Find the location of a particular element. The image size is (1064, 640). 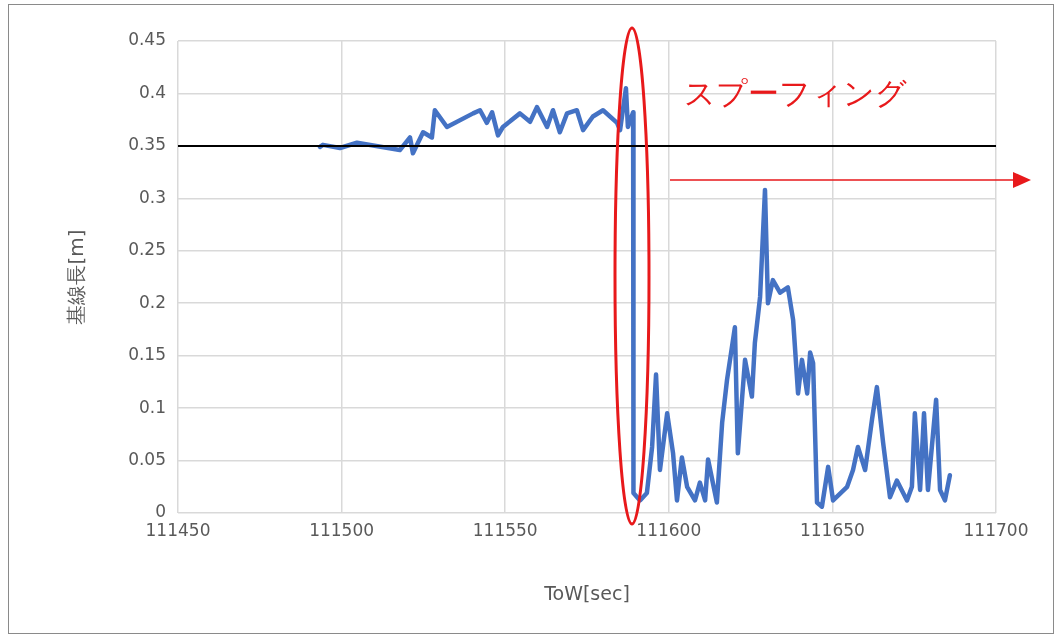

x-axis-title: ToW[sec] is located at coordinates (586, 592).